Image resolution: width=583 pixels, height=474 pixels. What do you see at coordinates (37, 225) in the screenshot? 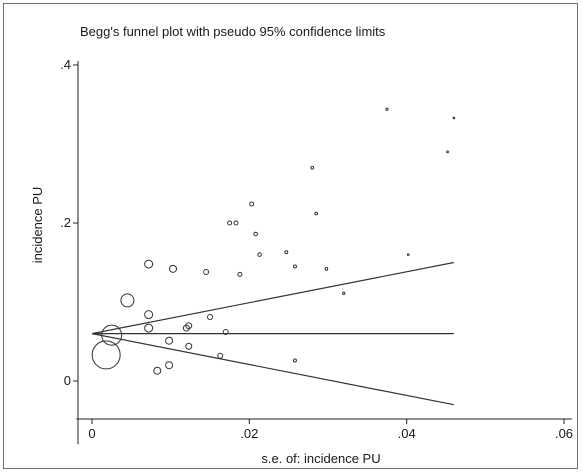
I see `y-axis-title: incidence PU` at bounding box center [37, 225].